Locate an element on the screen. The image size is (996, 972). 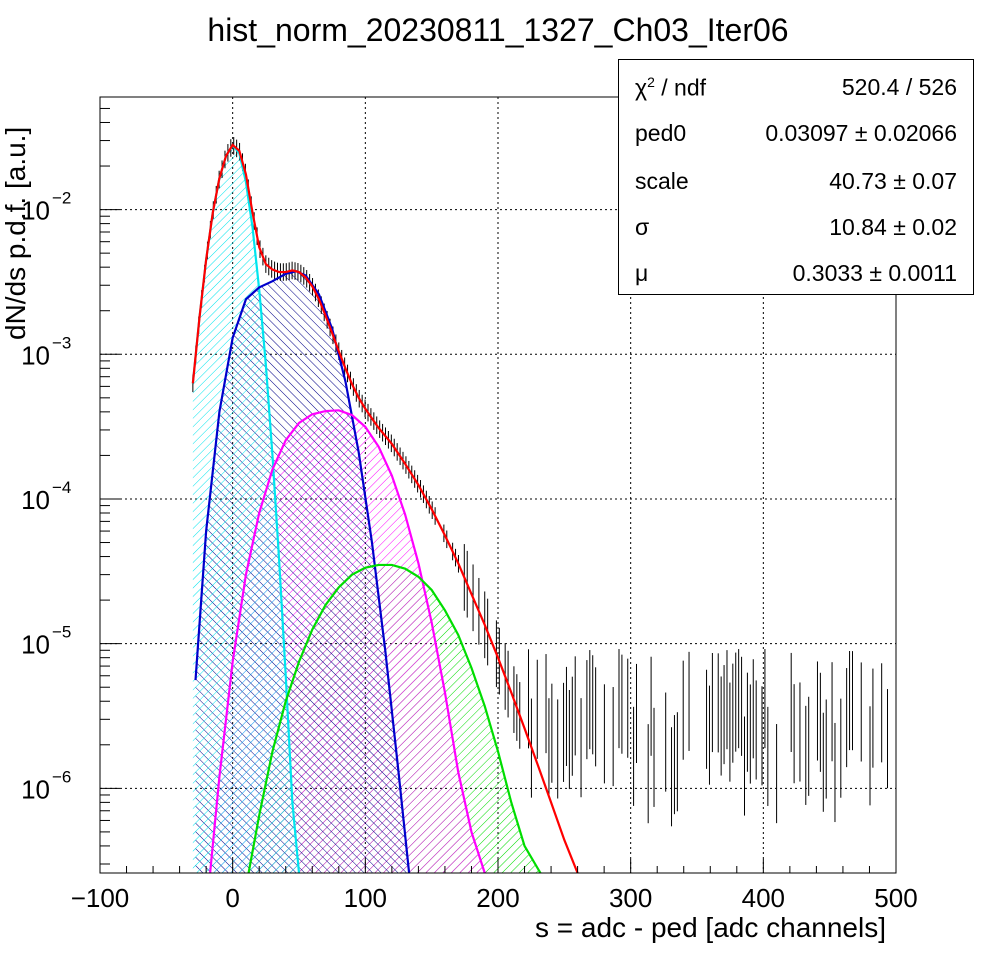
y-axis-label: dN/ds p.d.f. [a.u.] is located at coordinates (15, 233).